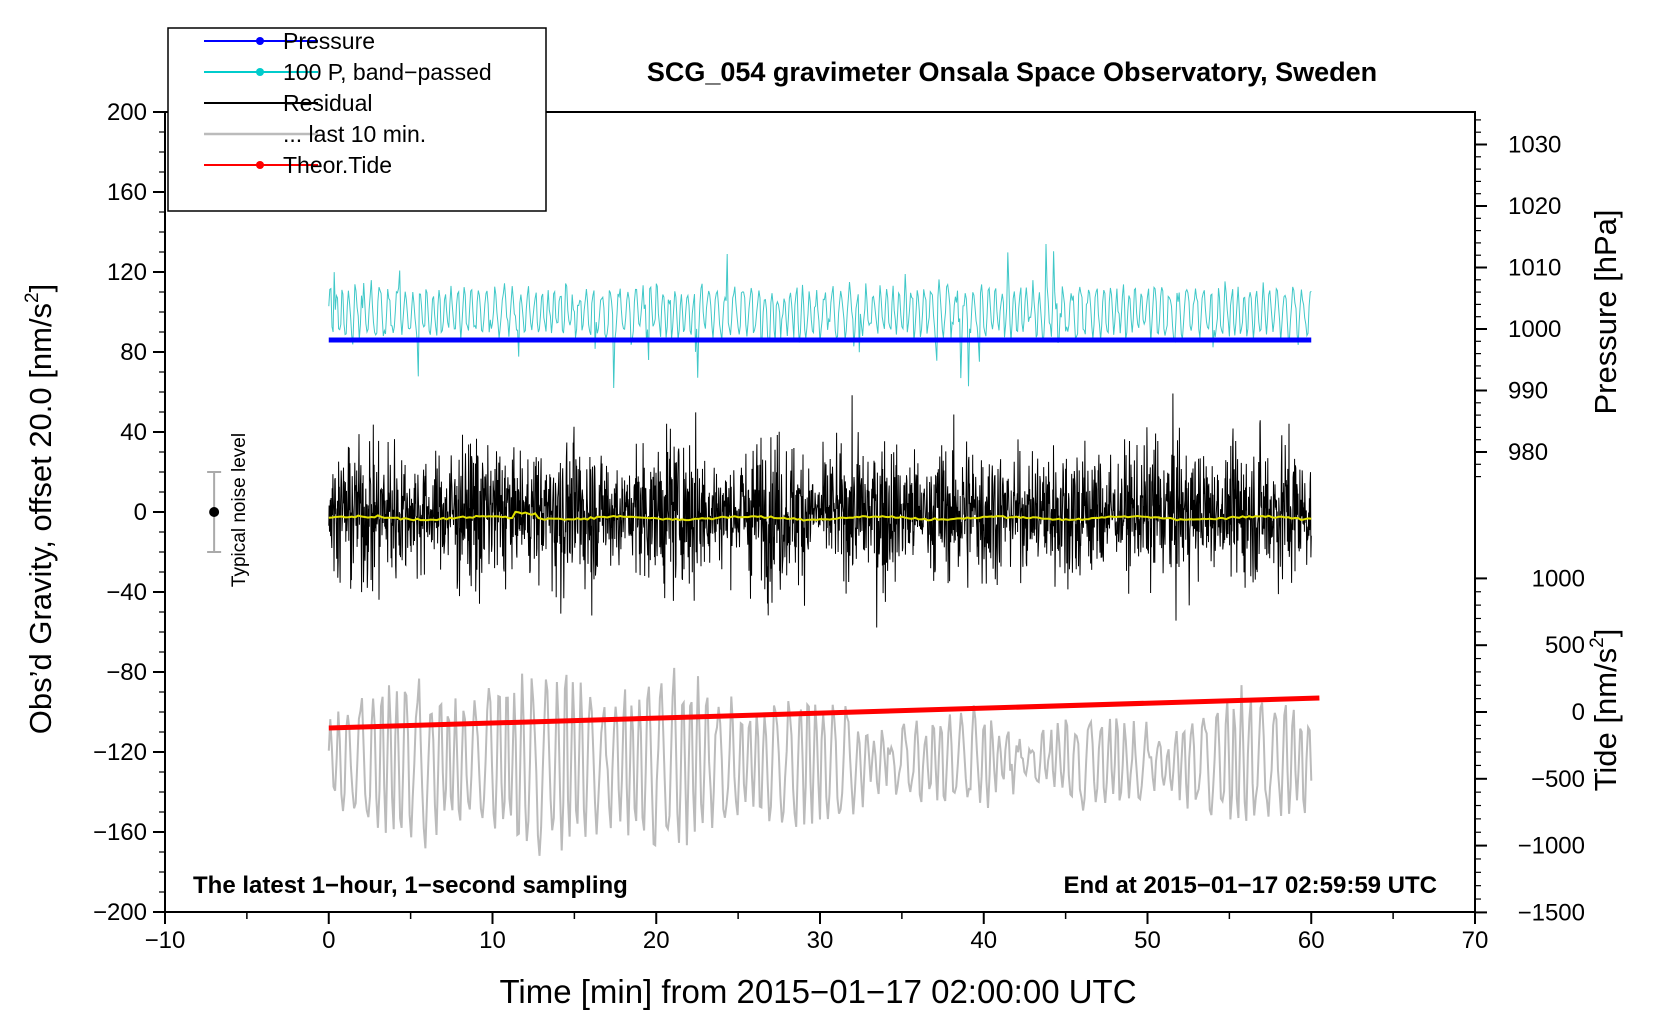  I want to click on y-tick-label: −40, so click(126, 592).